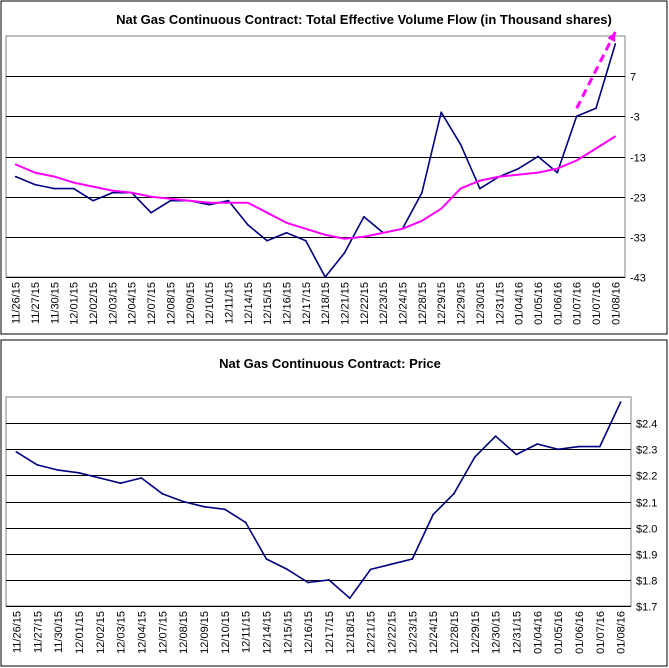 The width and height of the screenshot is (669, 668). I want to click on chart-top-x-tick-label: 12/11/15, so click(229, 303).